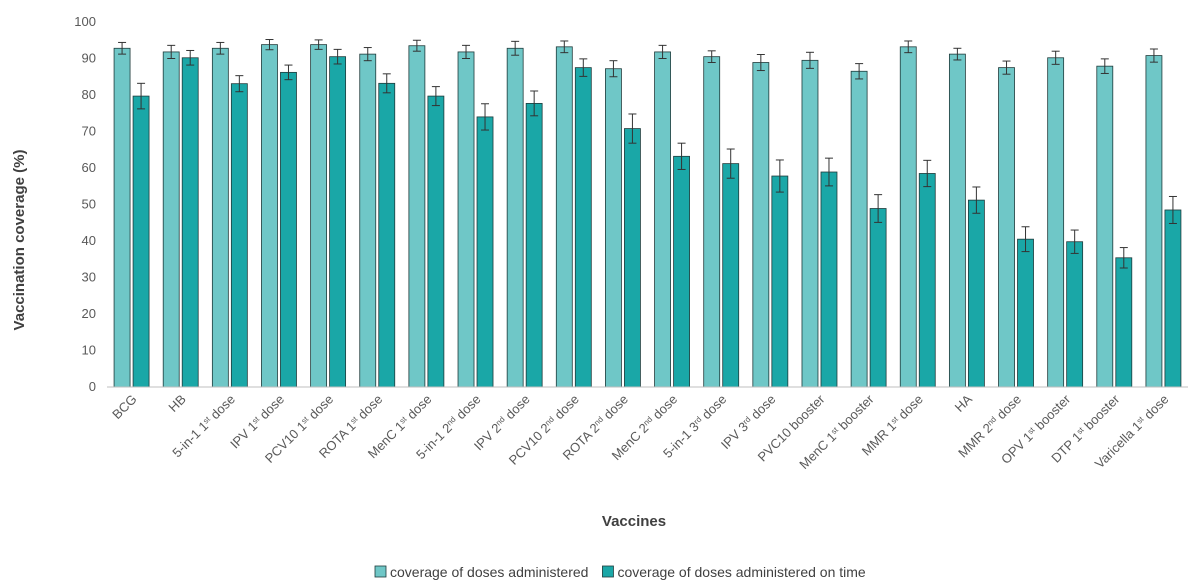 The width and height of the screenshot is (1188, 584). I want to click on y-tick-label: 30, so click(89, 277).